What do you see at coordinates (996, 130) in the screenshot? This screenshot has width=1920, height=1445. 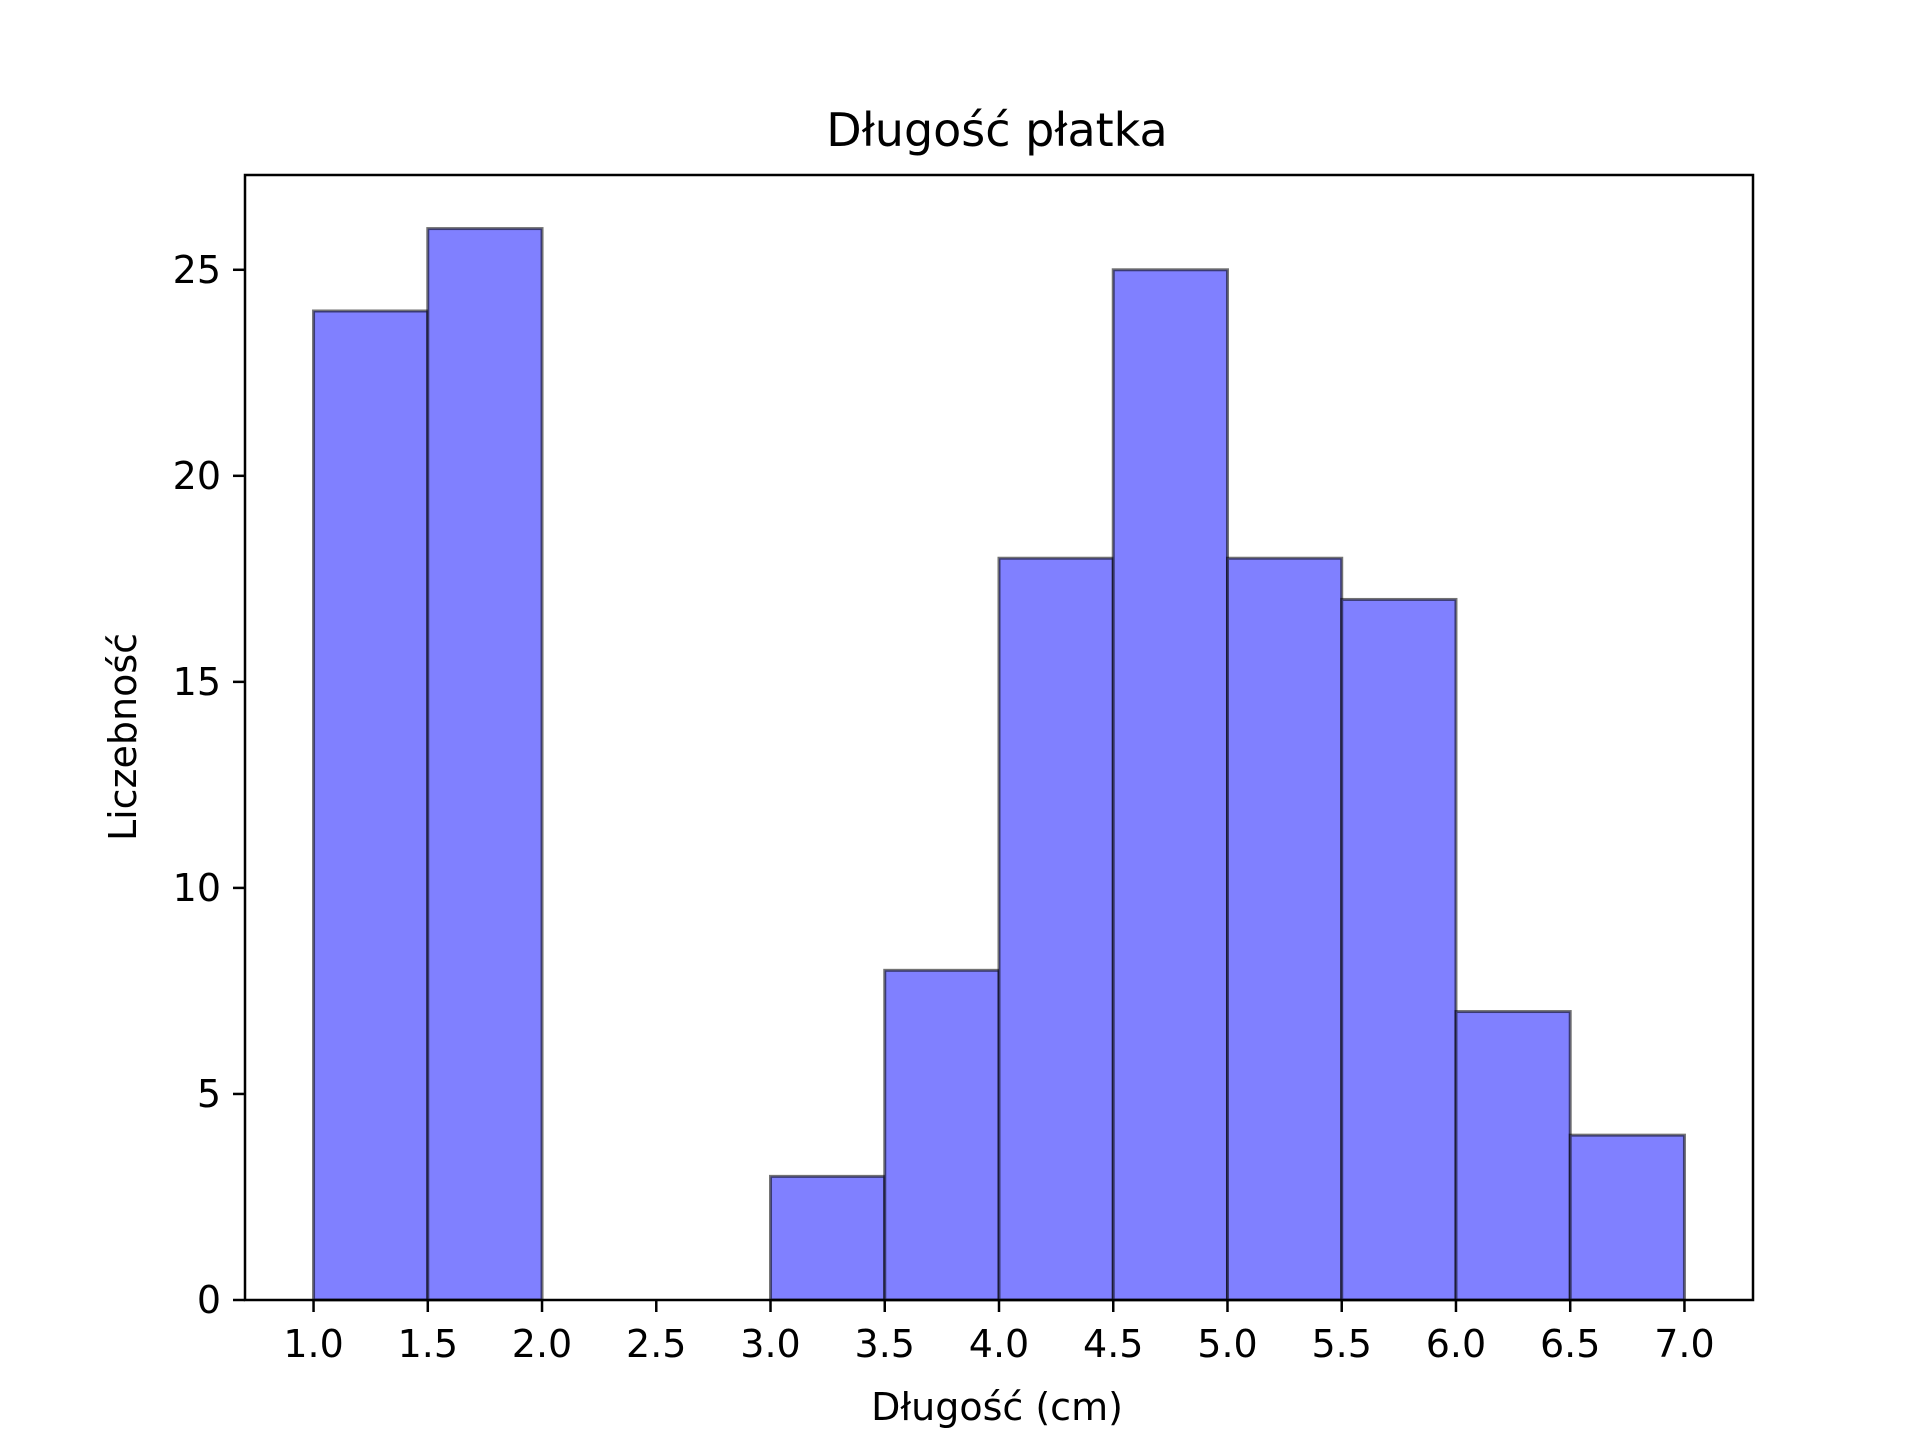 I see `chart-title: Długość płatka` at bounding box center [996, 130].